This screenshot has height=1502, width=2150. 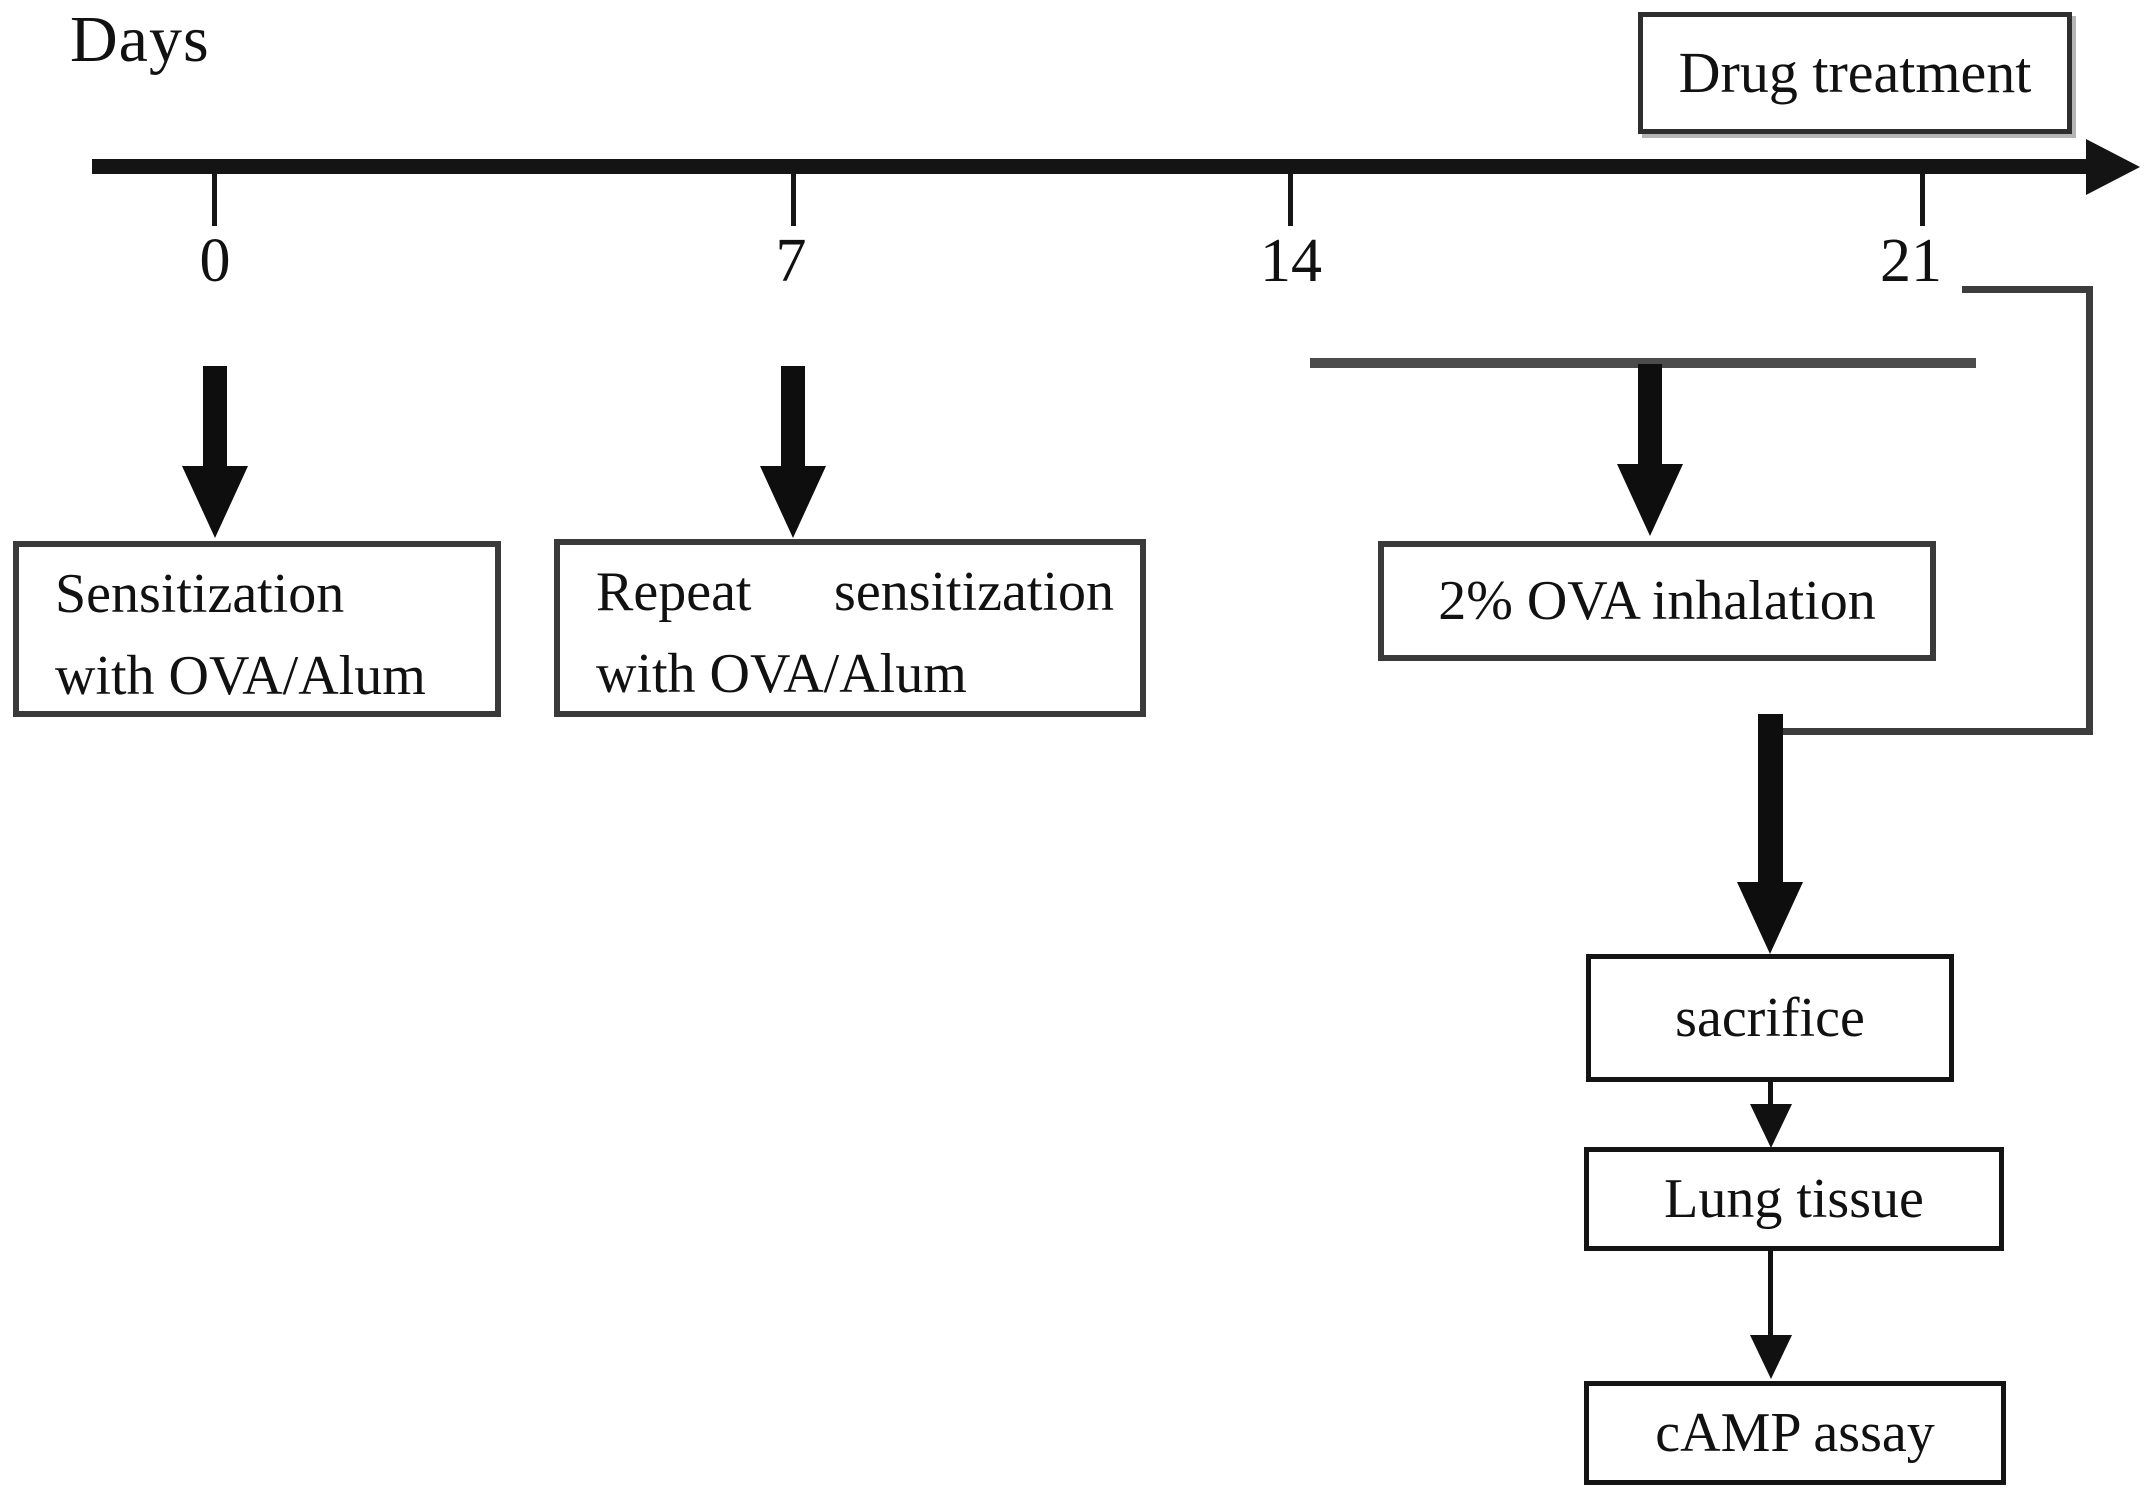 I want to click on repeat-sensitization-line2: with OVA/Alum, so click(x=781, y=674).